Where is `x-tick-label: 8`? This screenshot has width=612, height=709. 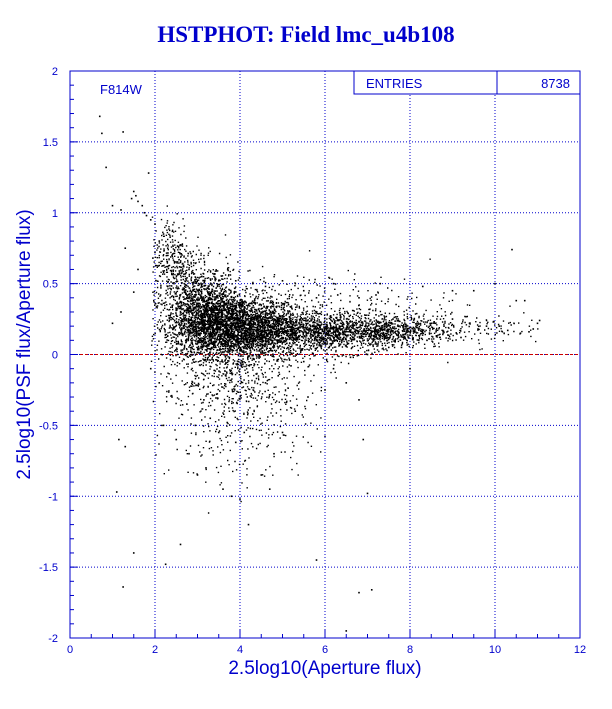
x-tick-label: 8 is located at coordinates (410, 650).